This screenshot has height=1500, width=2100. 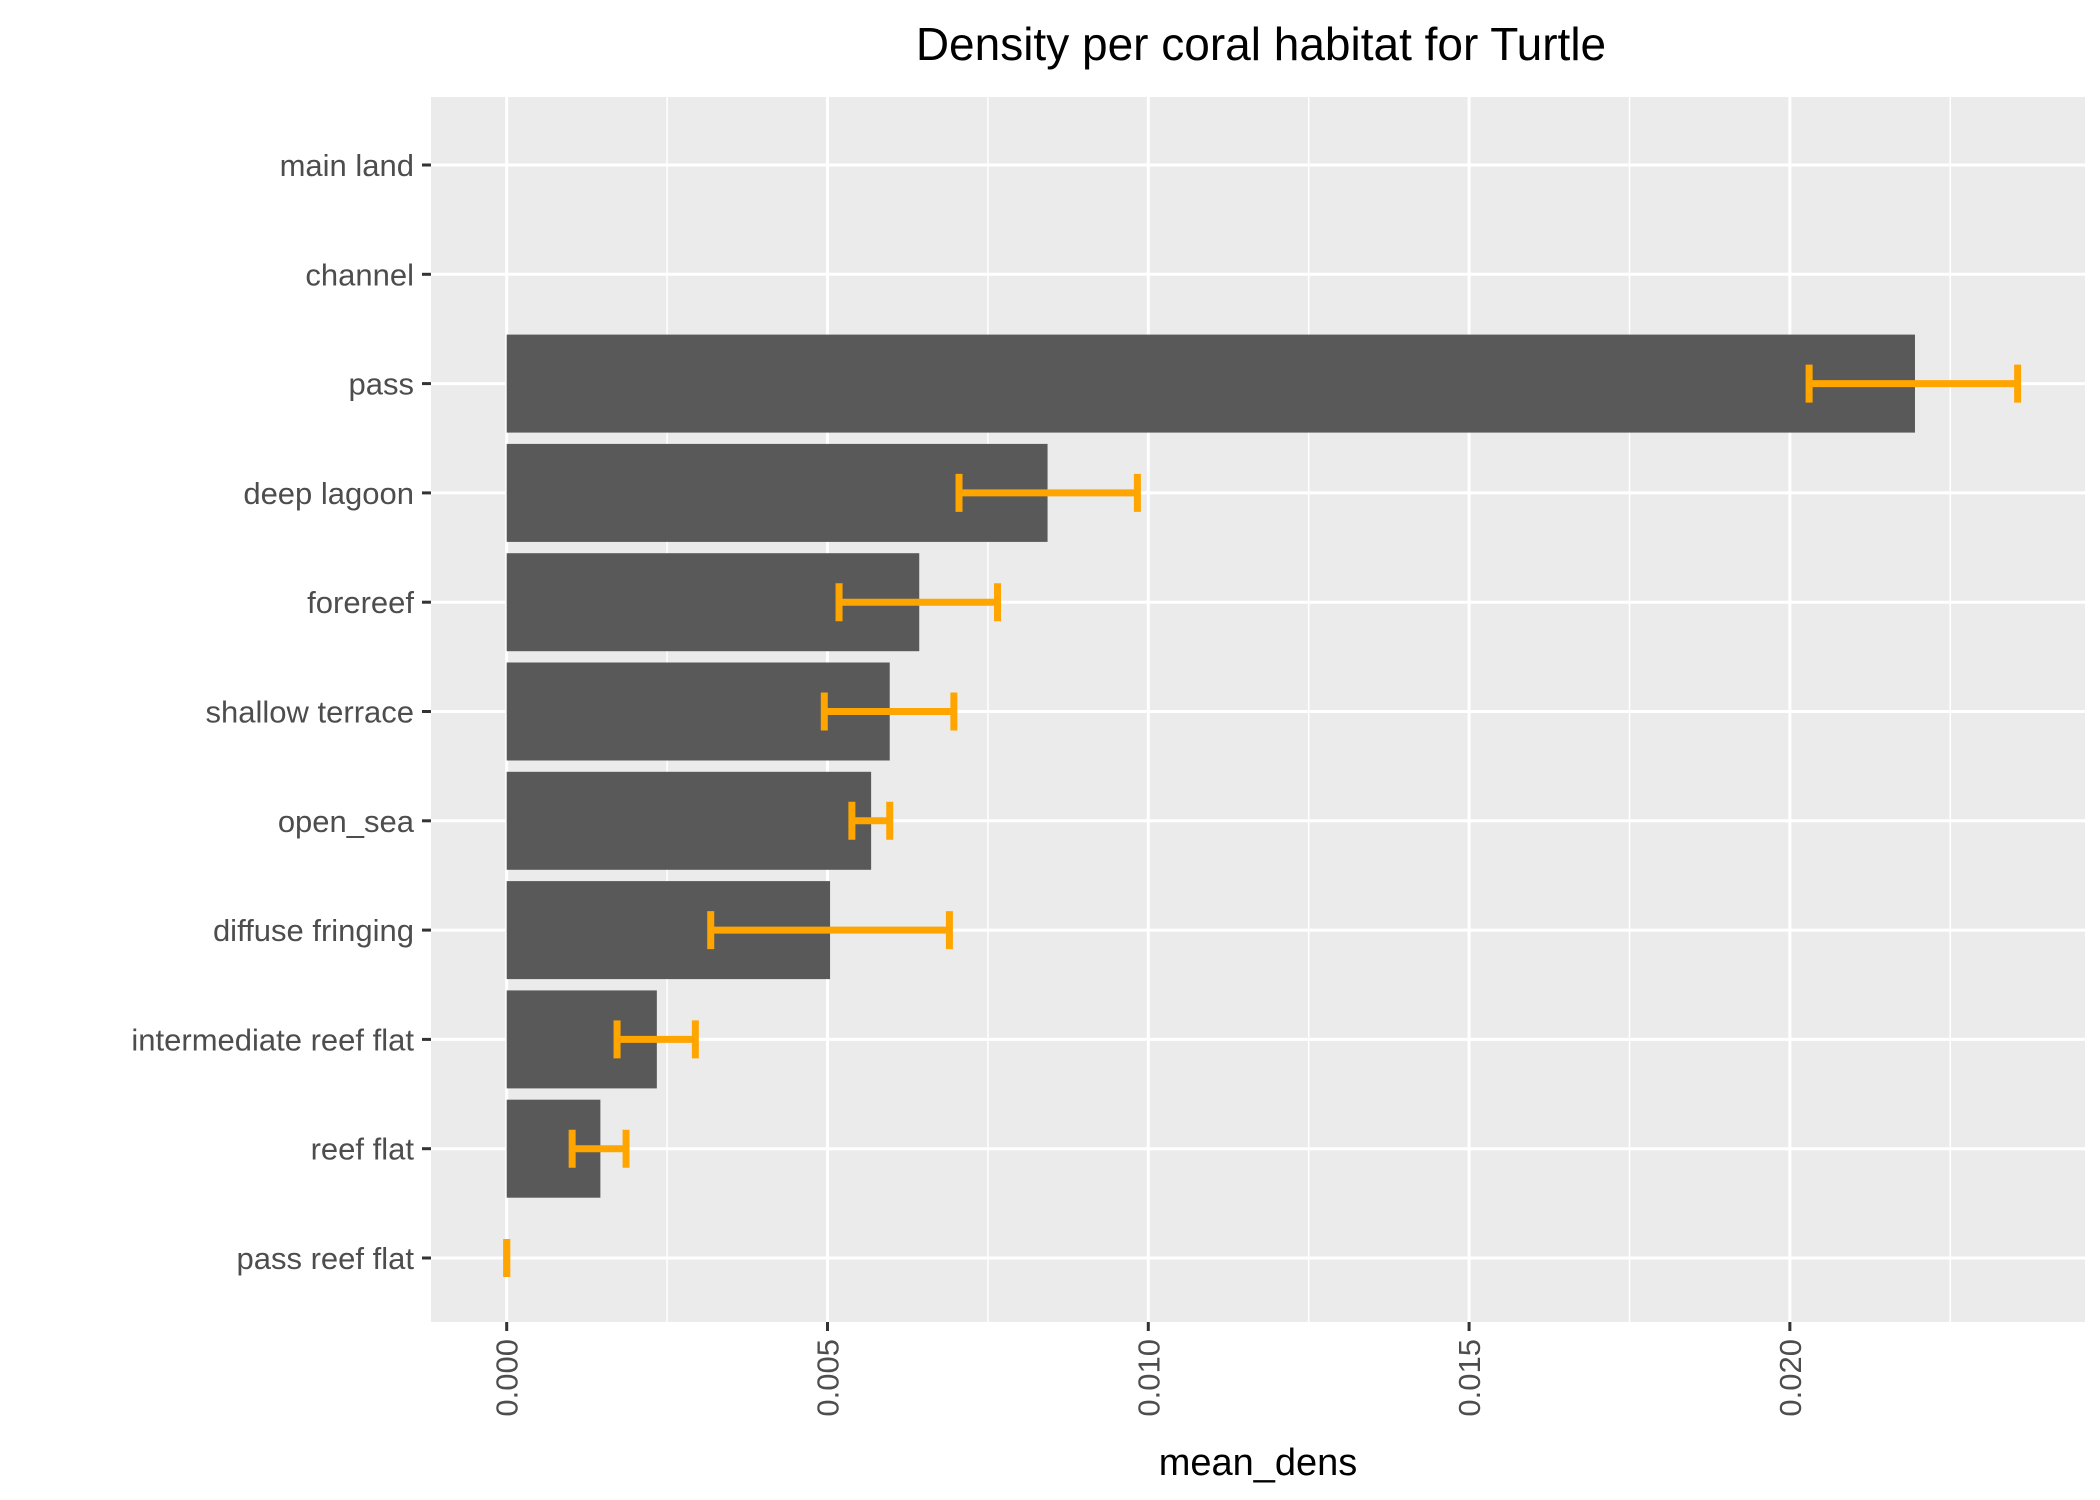 I want to click on error-bar-reef-flat, so click(x=599, y=1148).